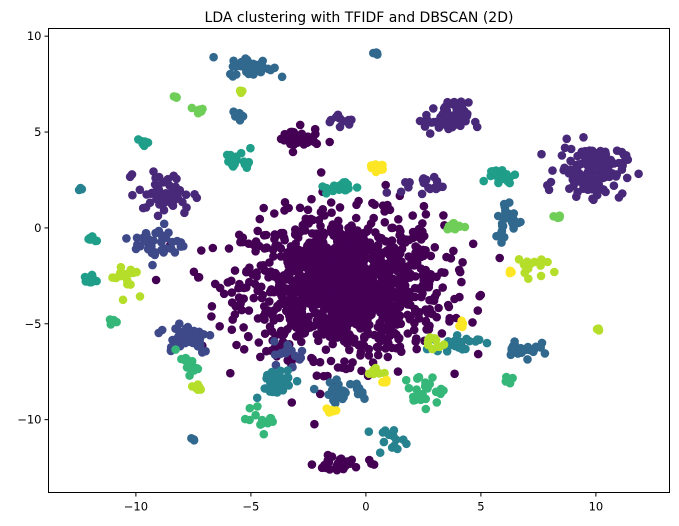 This screenshot has width=679, height=526. What do you see at coordinates (250, 507) in the screenshot?
I see `x-tick-label: −5` at bounding box center [250, 507].